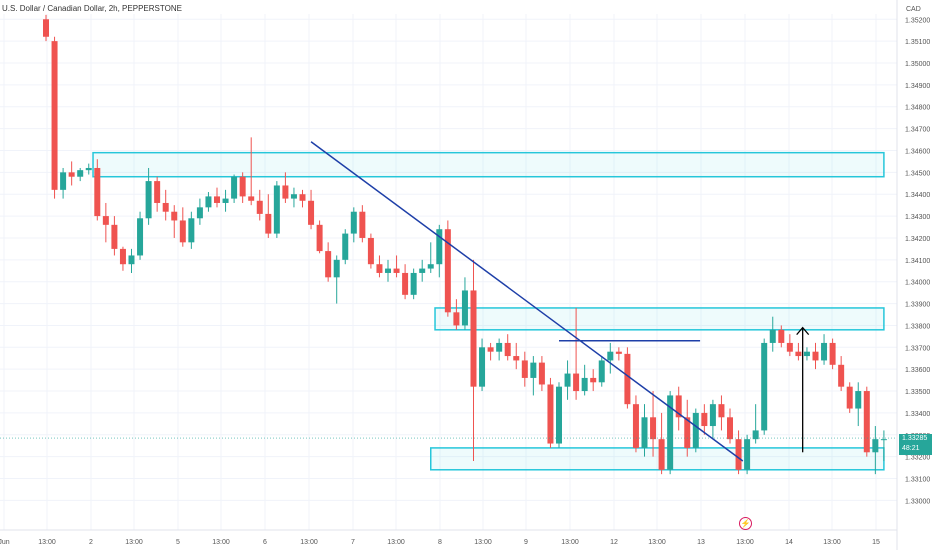 The width and height of the screenshot is (932, 550). What do you see at coordinates (265, 542) in the screenshot?
I see `time-tick-label: 6` at bounding box center [265, 542].